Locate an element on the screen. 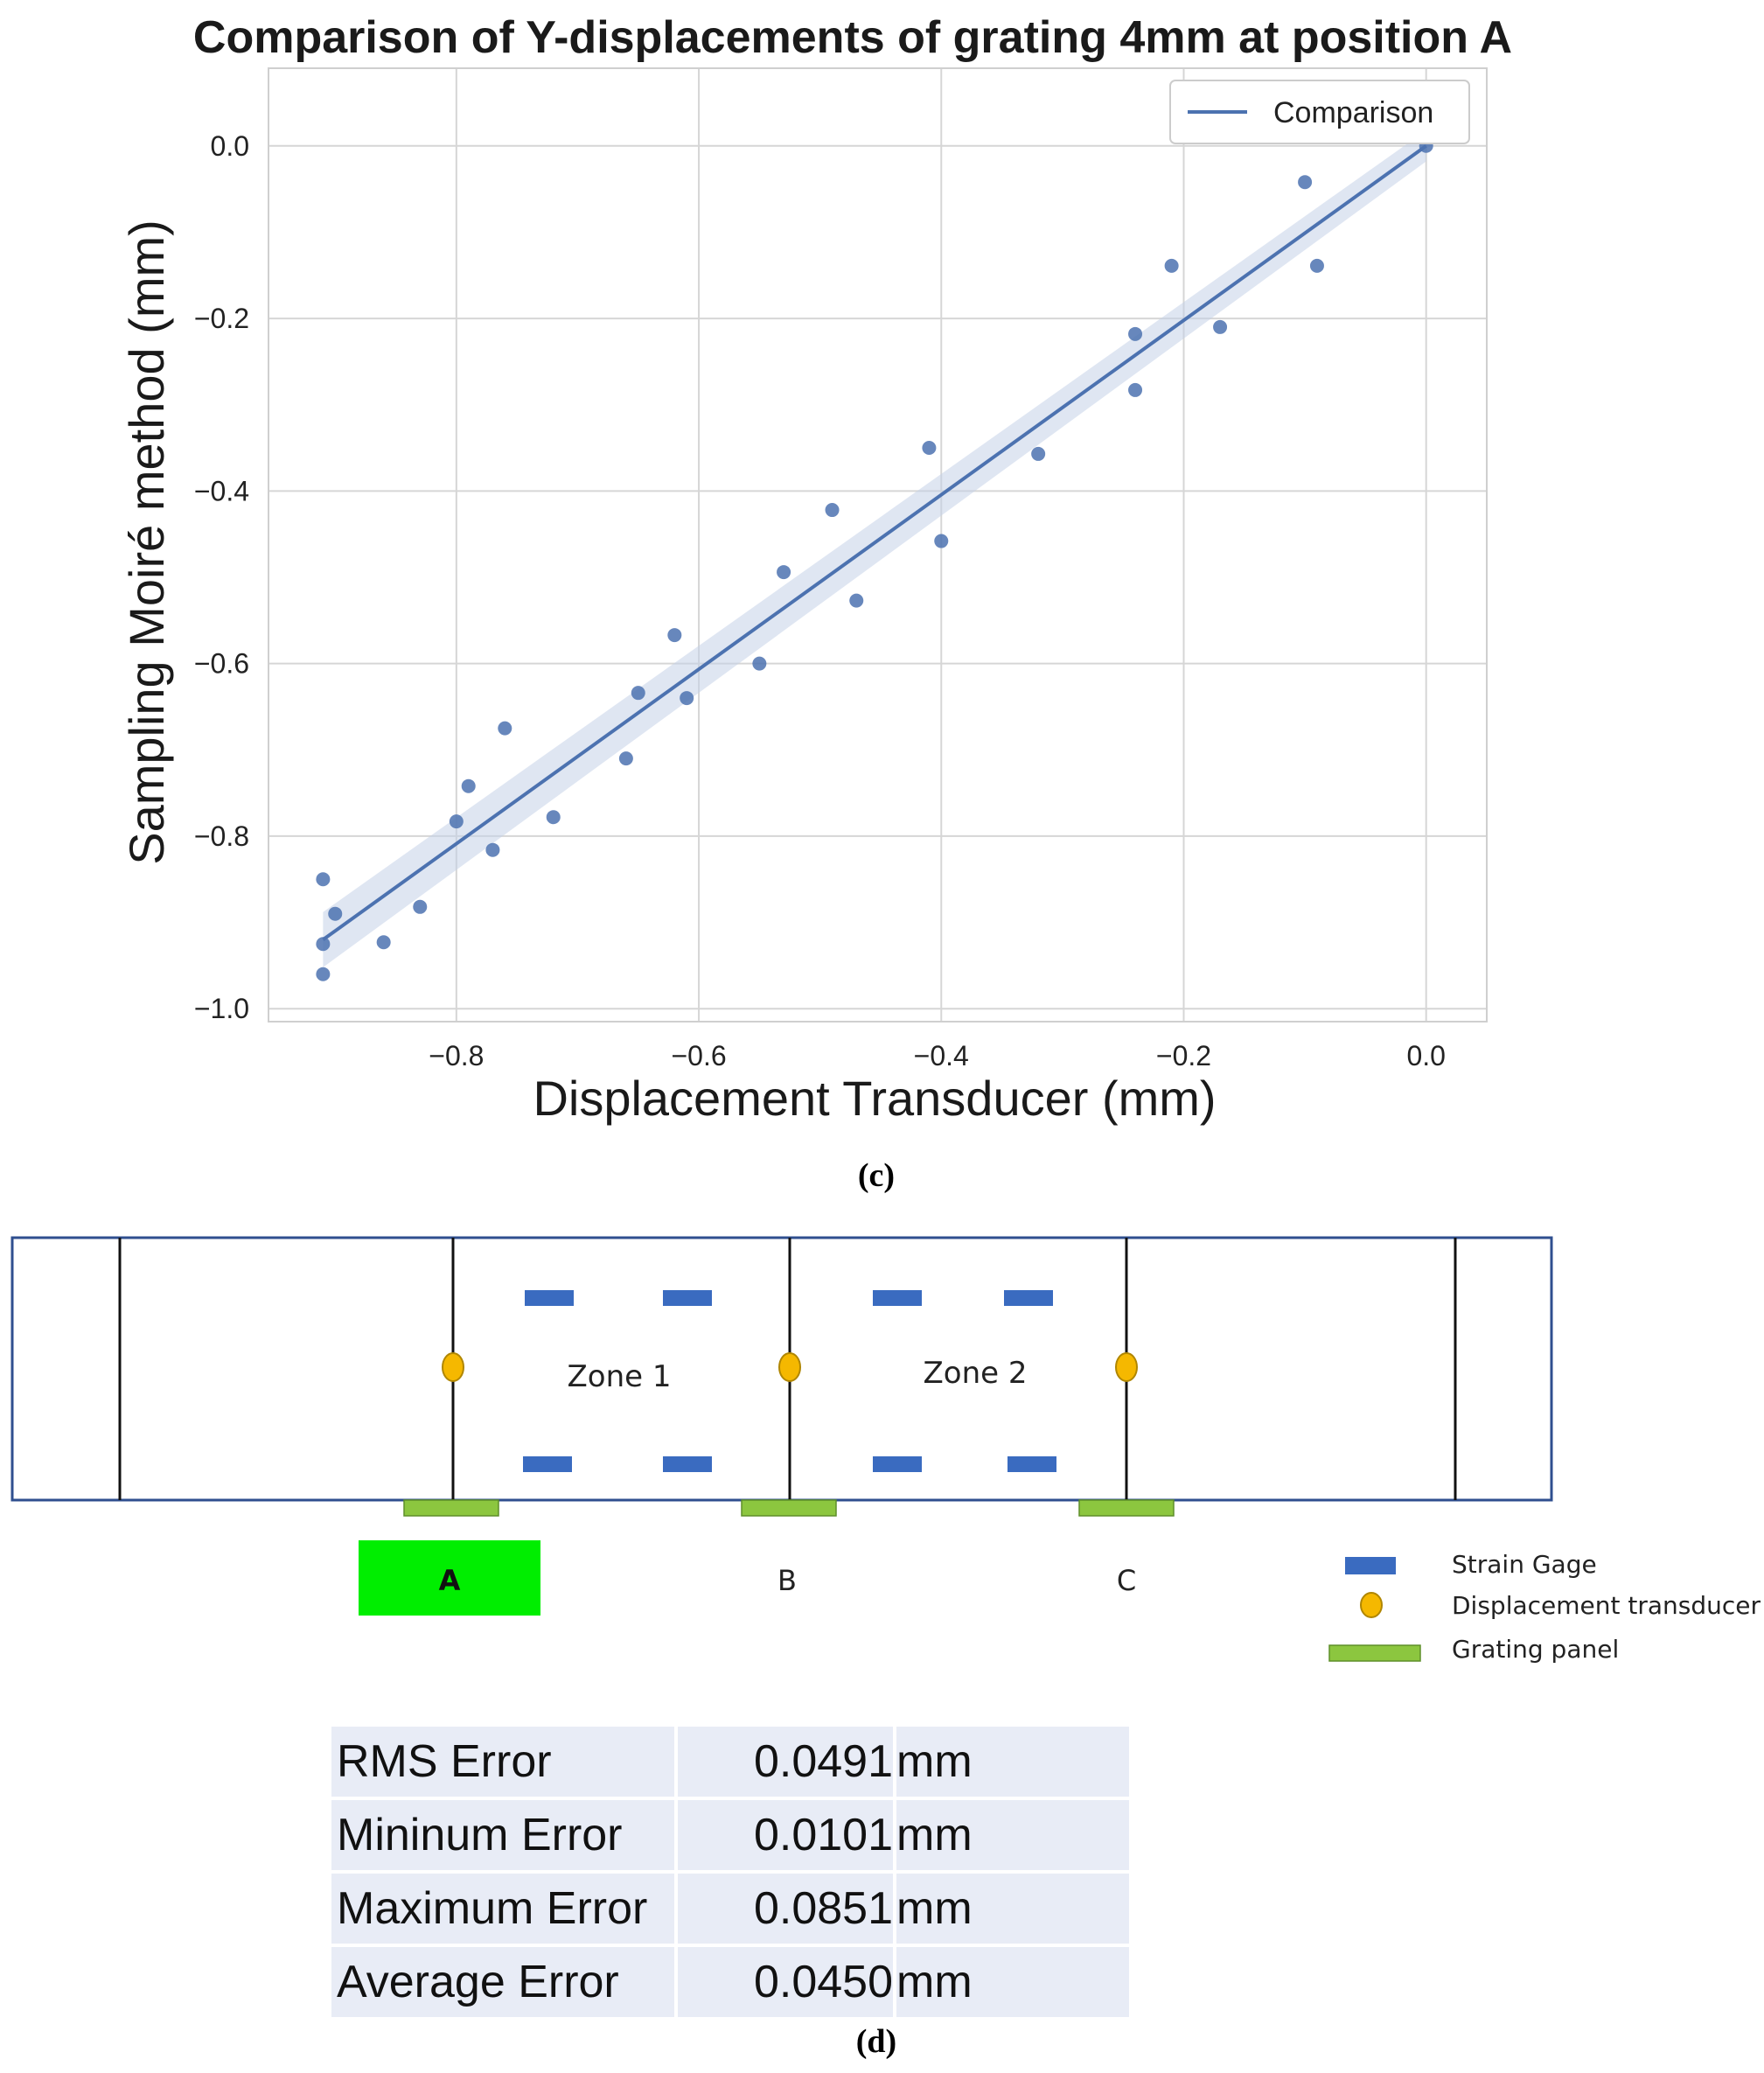  grating-panel-c is located at coordinates (1127, 1508).